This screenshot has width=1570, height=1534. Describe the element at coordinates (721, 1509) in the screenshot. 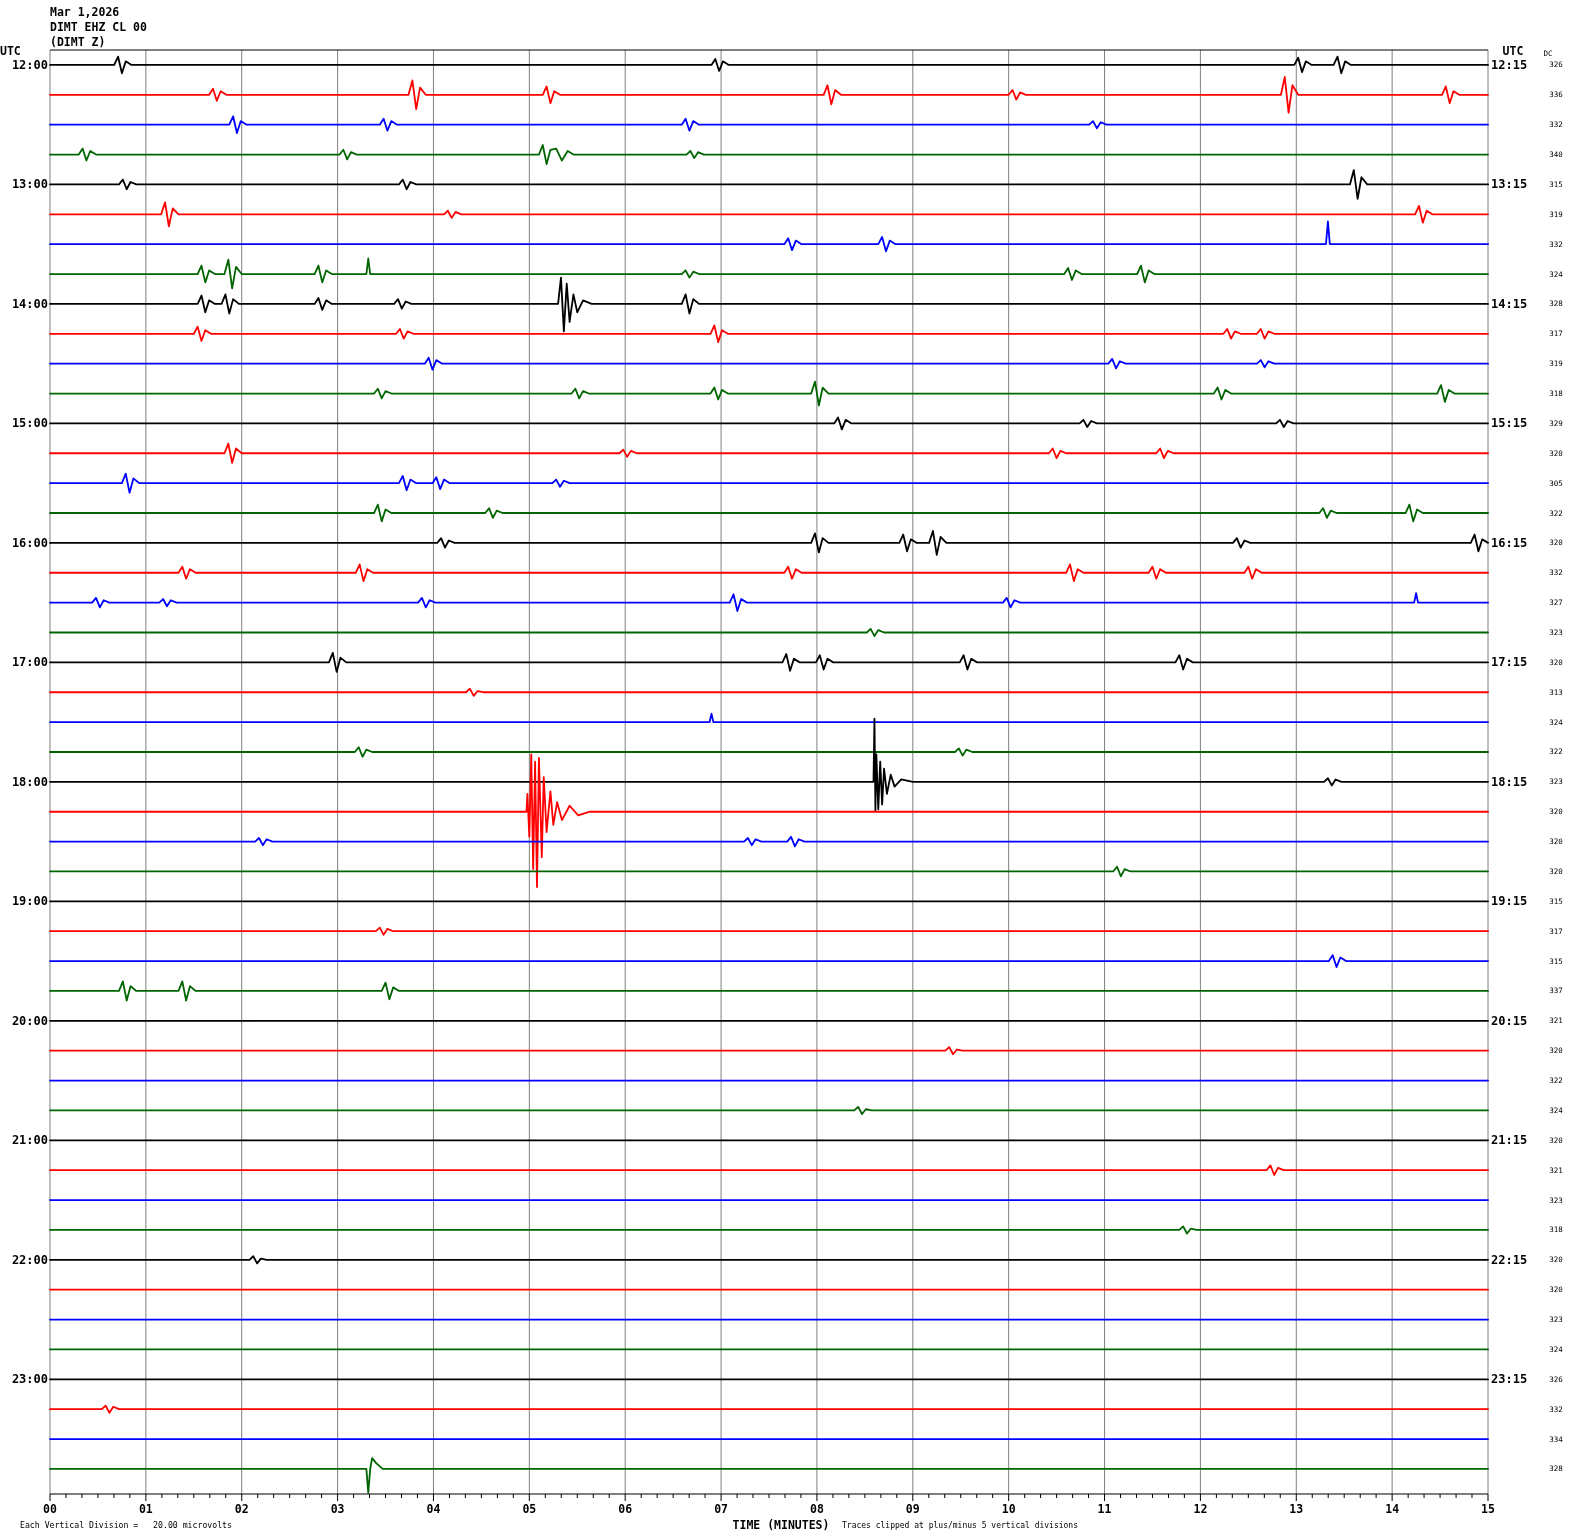

I see `x-tick-label: 07` at that location.